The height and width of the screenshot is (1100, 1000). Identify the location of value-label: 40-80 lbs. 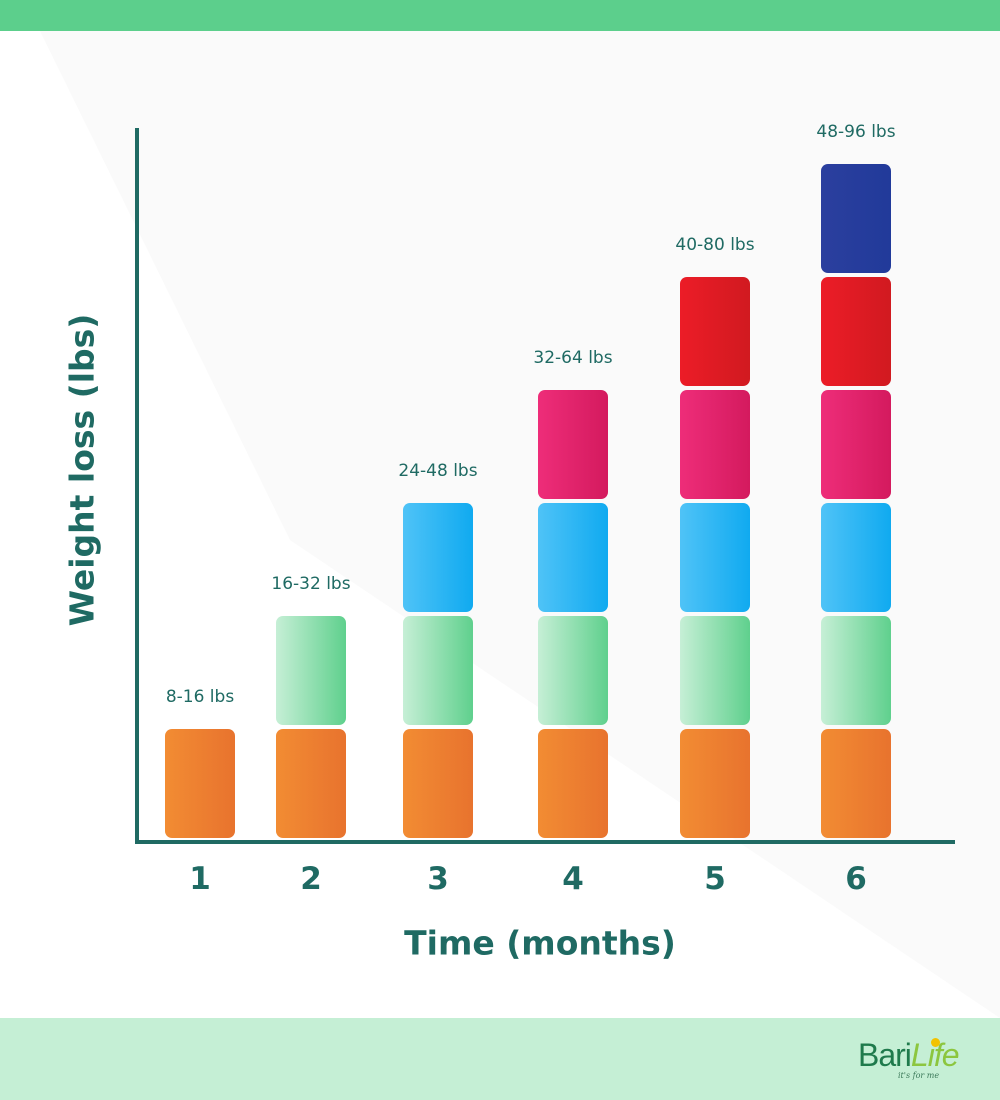
(714, 245).